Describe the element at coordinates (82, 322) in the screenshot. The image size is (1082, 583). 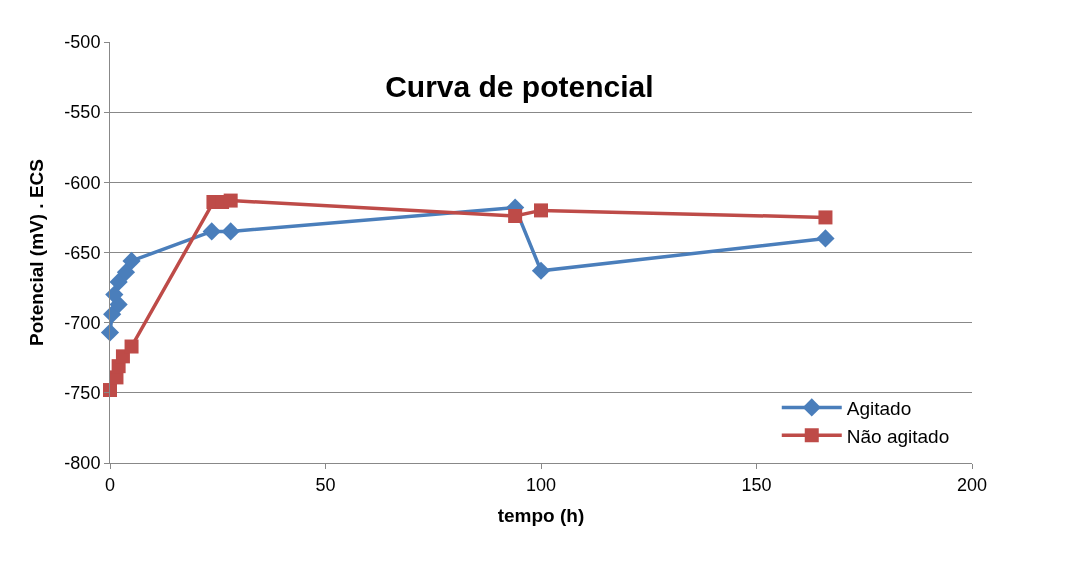
I see `y-tick-label: -700` at that location.